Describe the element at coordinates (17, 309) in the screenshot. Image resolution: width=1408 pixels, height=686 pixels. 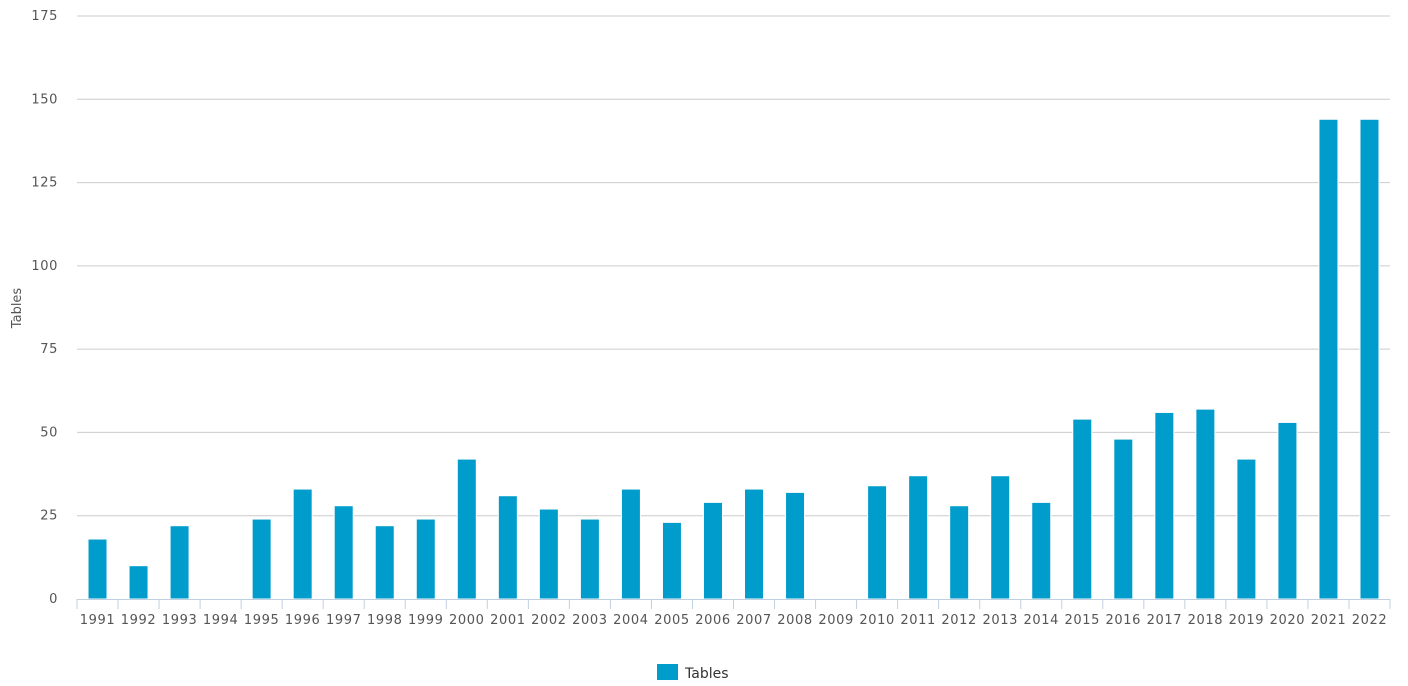
I see `y-axis-title: Tables` at that location.